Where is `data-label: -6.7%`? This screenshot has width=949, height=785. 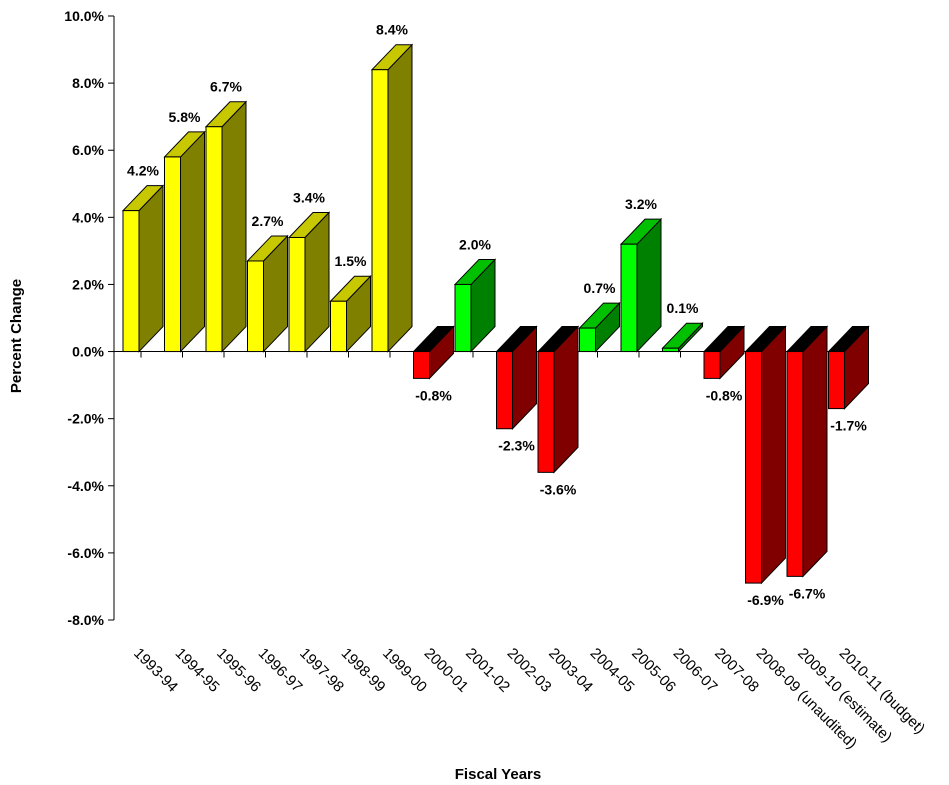
data-label: -6.7% is located at coordinates (807, 593).